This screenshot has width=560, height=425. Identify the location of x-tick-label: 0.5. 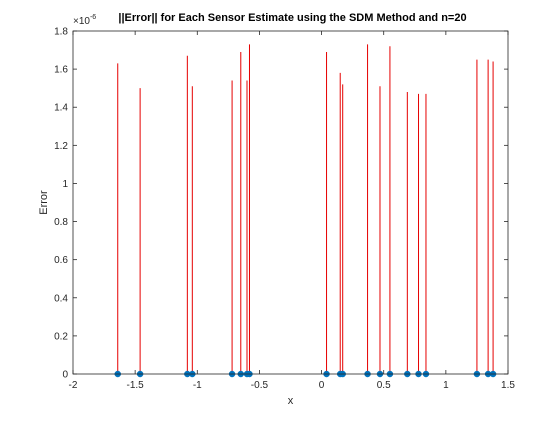
(384, 385).